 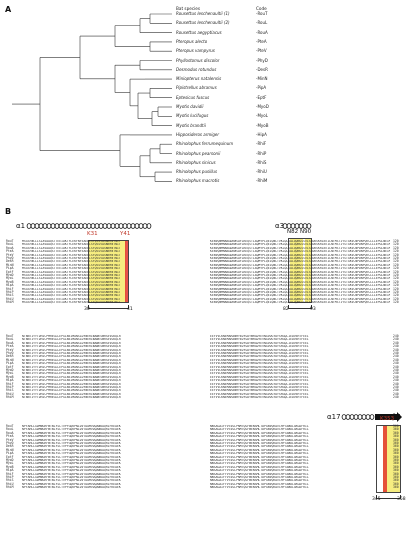 What do you see at coordinates (286, 309) in the screenshot?
I see `range-start-82: 82` at bounding box center [286, 309].